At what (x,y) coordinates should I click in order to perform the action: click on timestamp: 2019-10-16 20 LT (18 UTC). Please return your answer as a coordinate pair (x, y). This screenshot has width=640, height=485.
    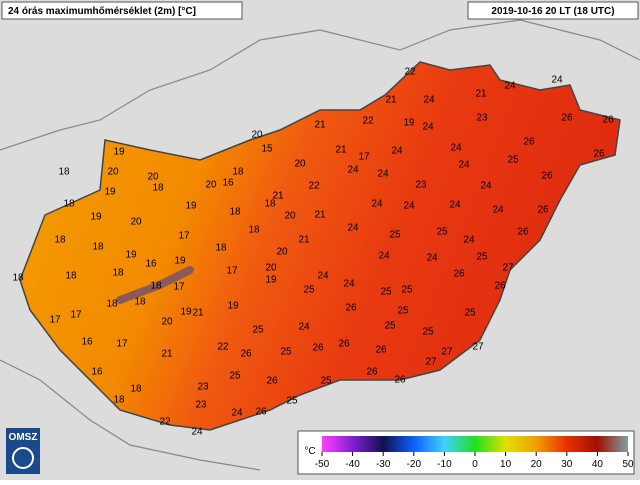
    Looking at the image, I should click on (552, 11).